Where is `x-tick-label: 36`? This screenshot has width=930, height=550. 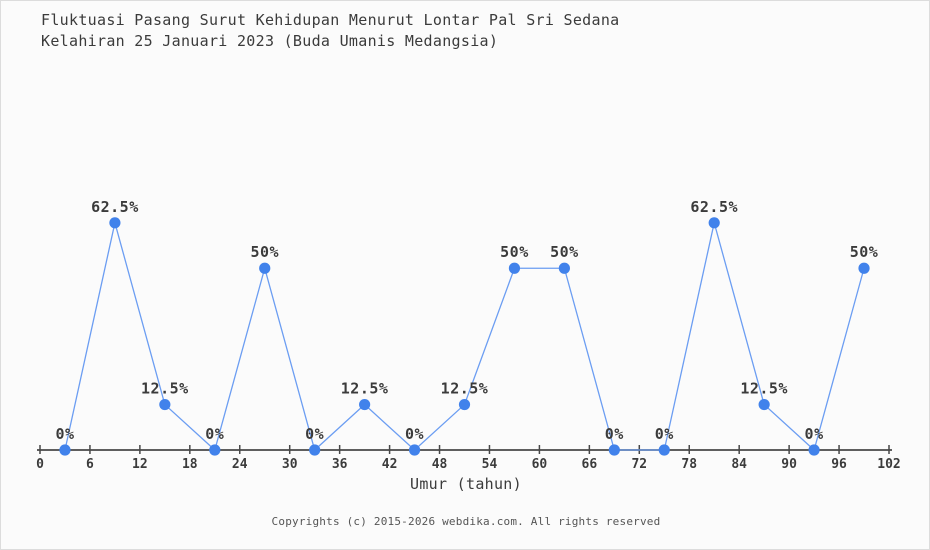
x-tick-label: 36 is located at coordinates (340, 464).